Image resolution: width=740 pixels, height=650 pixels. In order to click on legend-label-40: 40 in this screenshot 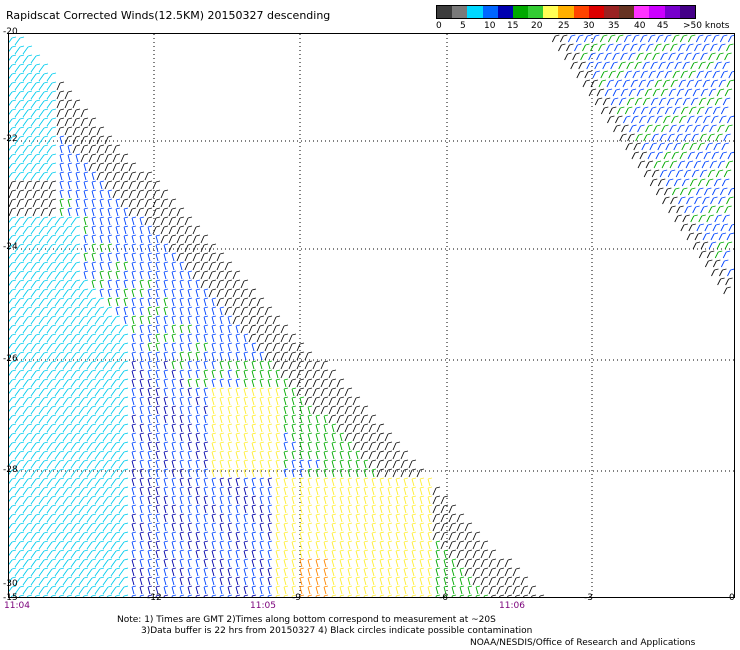, I will do `click(640, 26)`.